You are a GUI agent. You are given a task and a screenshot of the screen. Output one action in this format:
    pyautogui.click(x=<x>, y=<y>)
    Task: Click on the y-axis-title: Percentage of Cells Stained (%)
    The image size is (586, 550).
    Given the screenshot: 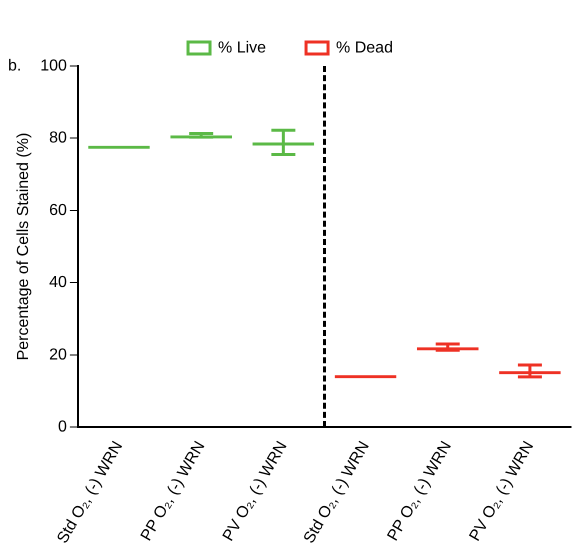 What is the action you would take?
    pyautogui.click(x=23, y=246)
    